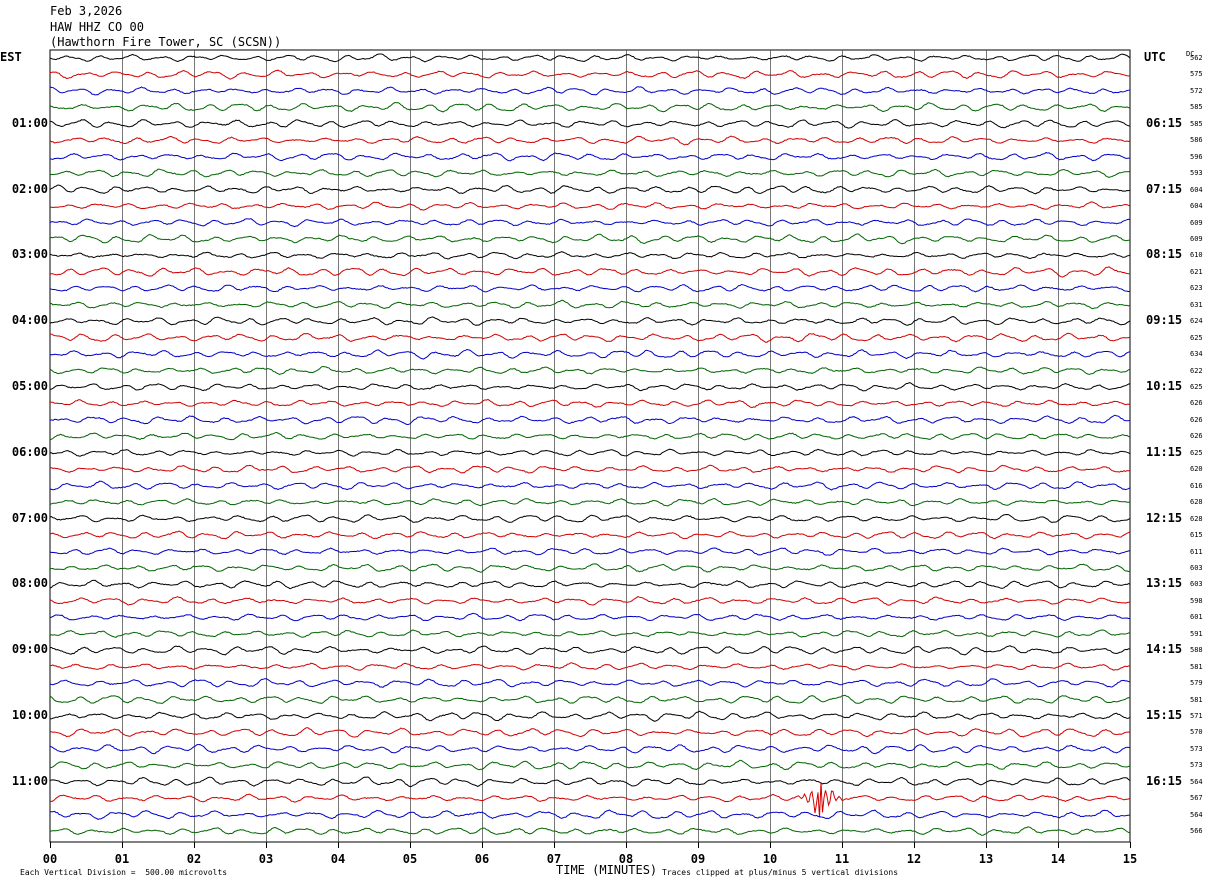 This screenshot has height=886, width=1210. What do you see at coordinates (29, 188) in the screenshot?
I see `est-hour-label: 02:00` at bounding box center [29, 188].